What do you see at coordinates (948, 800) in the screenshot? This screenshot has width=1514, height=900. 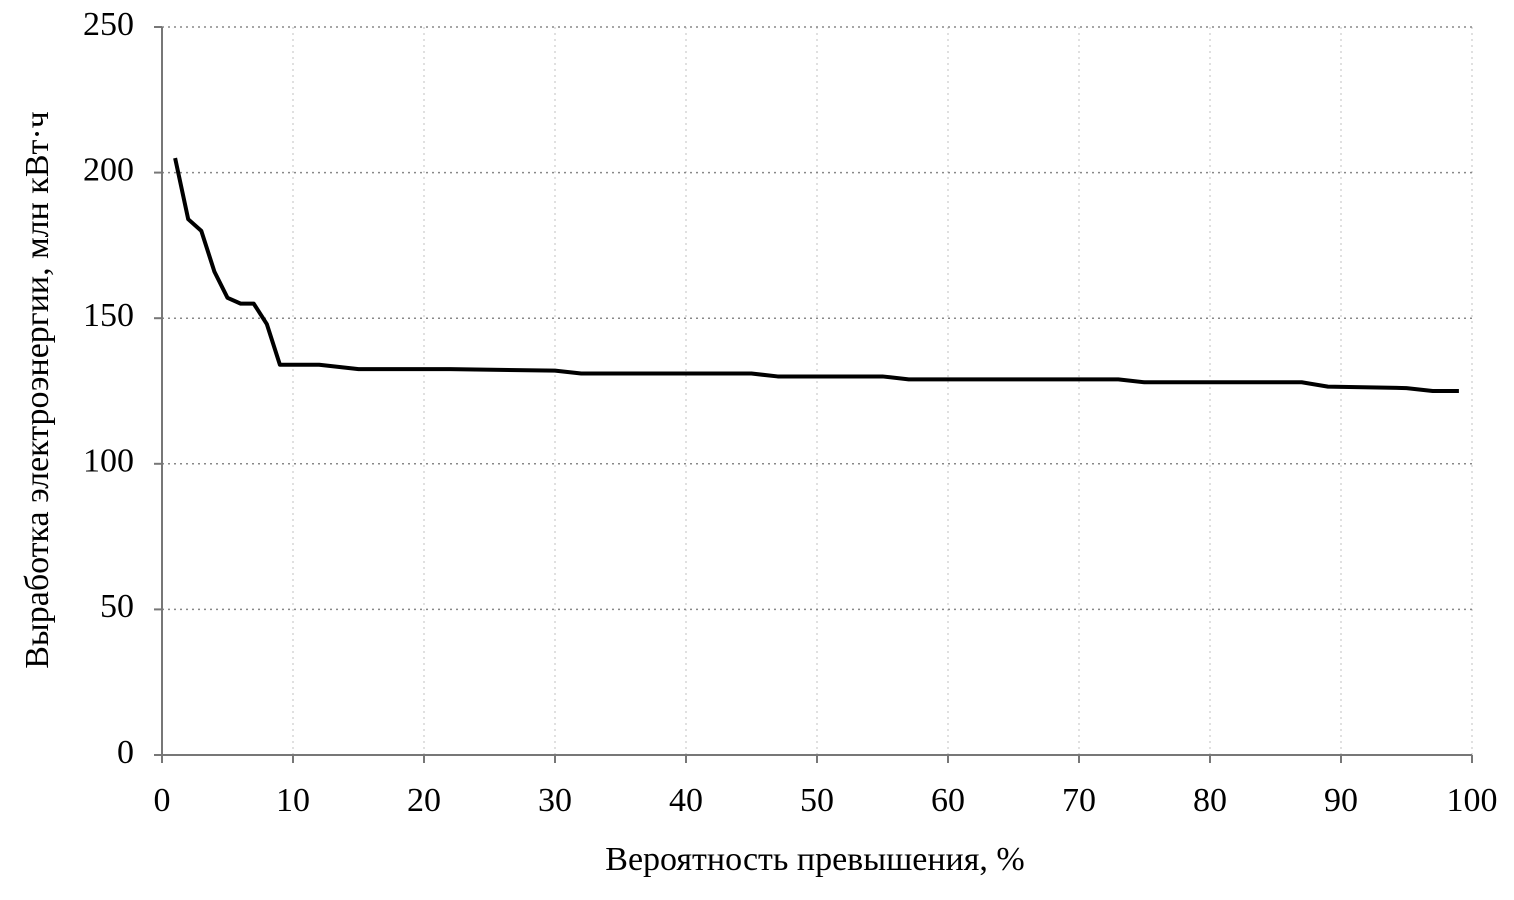 I see `x-tick-label: 60` at bounding box center [948, 800].